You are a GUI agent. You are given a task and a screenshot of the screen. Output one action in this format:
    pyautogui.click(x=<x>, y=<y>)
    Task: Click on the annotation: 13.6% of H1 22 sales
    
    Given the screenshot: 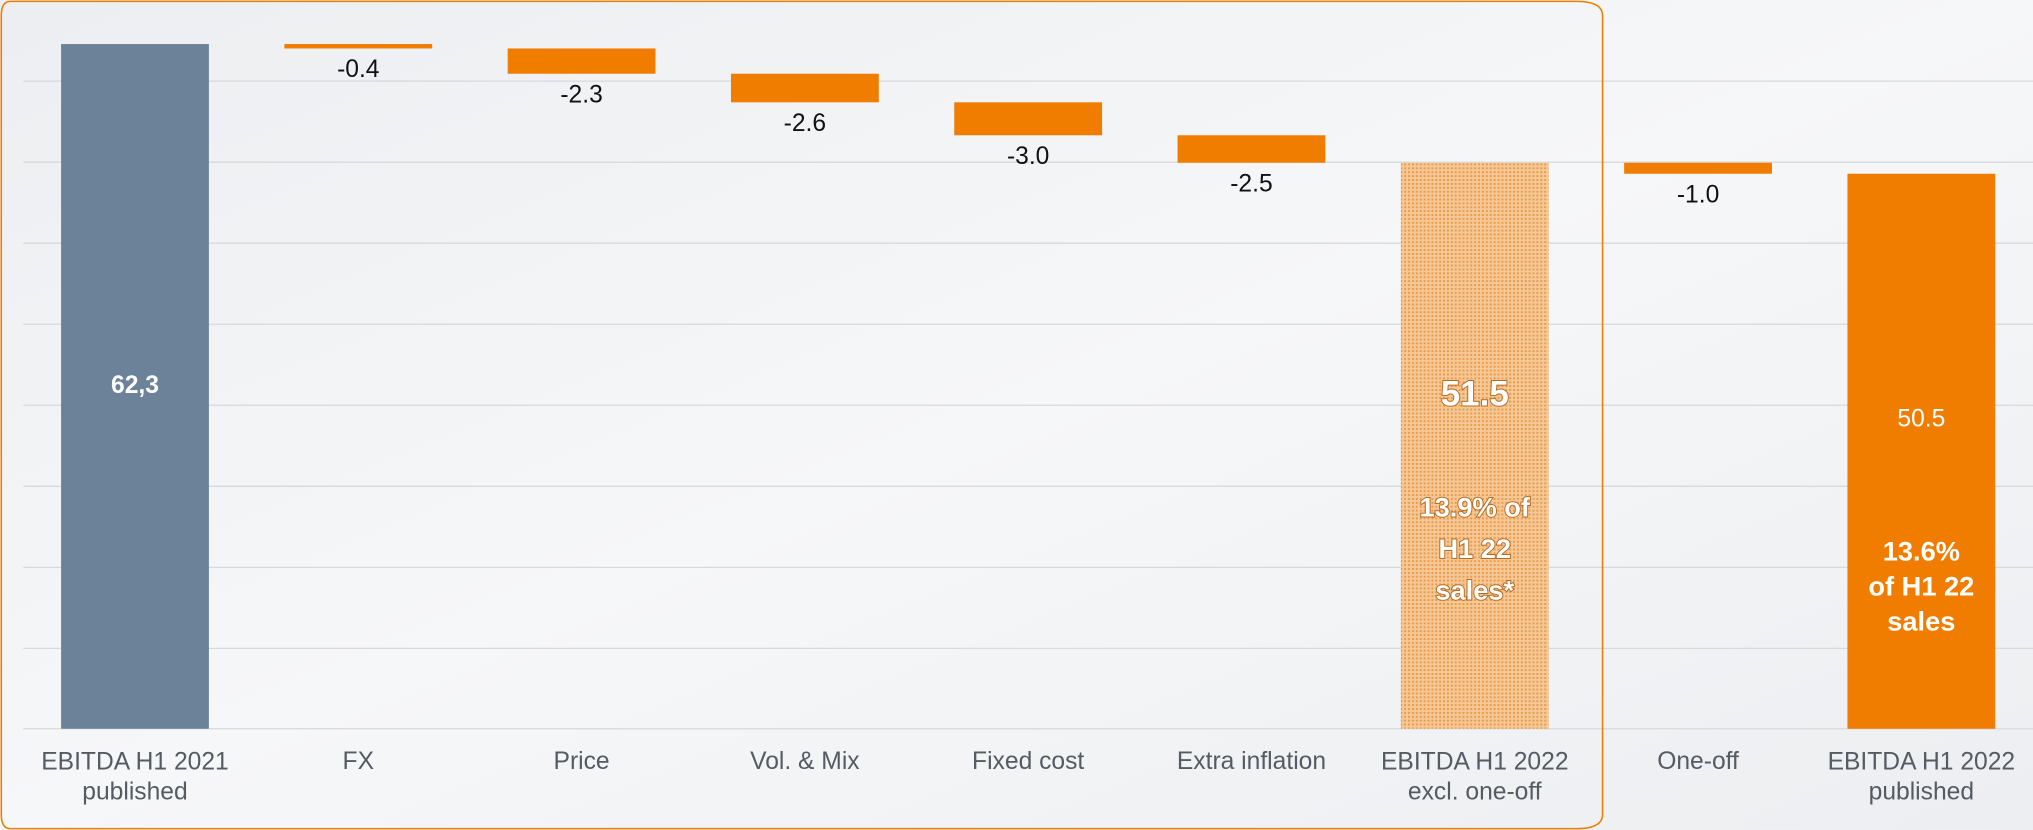 What is the action you would take?
    pyautogui.click(x=1921, y=586)
    